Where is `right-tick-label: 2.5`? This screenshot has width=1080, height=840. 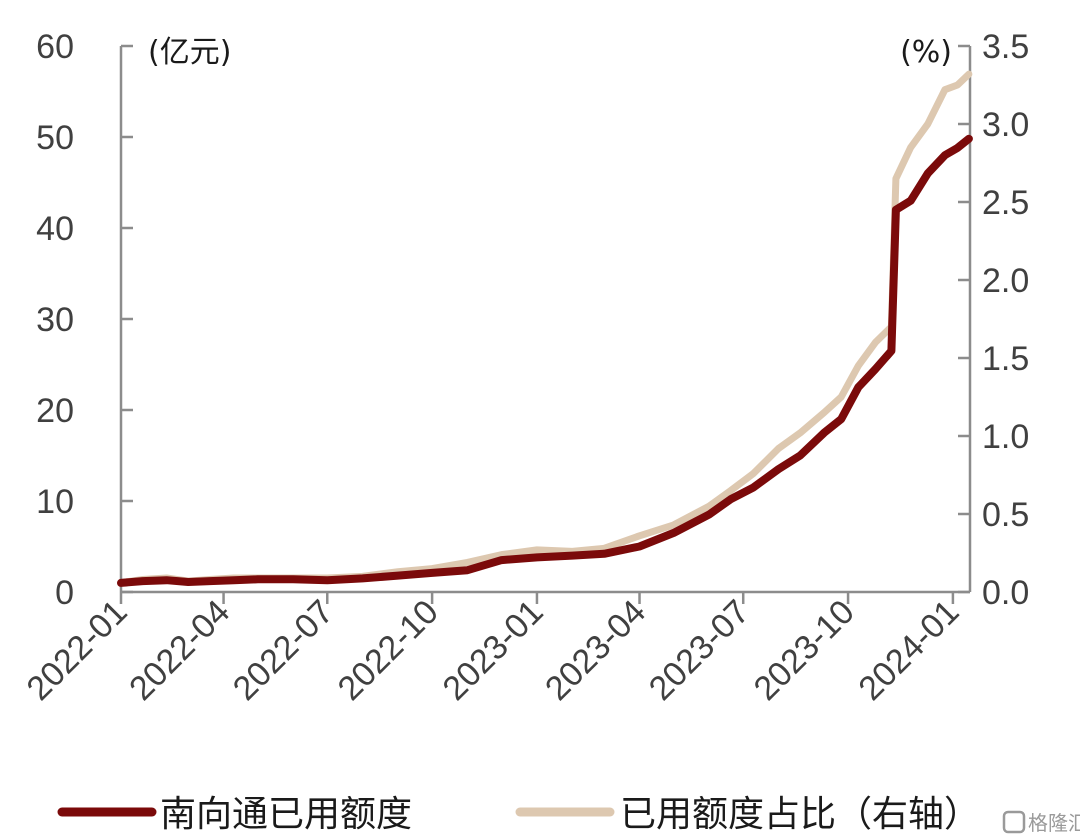 right-tick-label: 2.5 is located at coordinates (1005, 203).